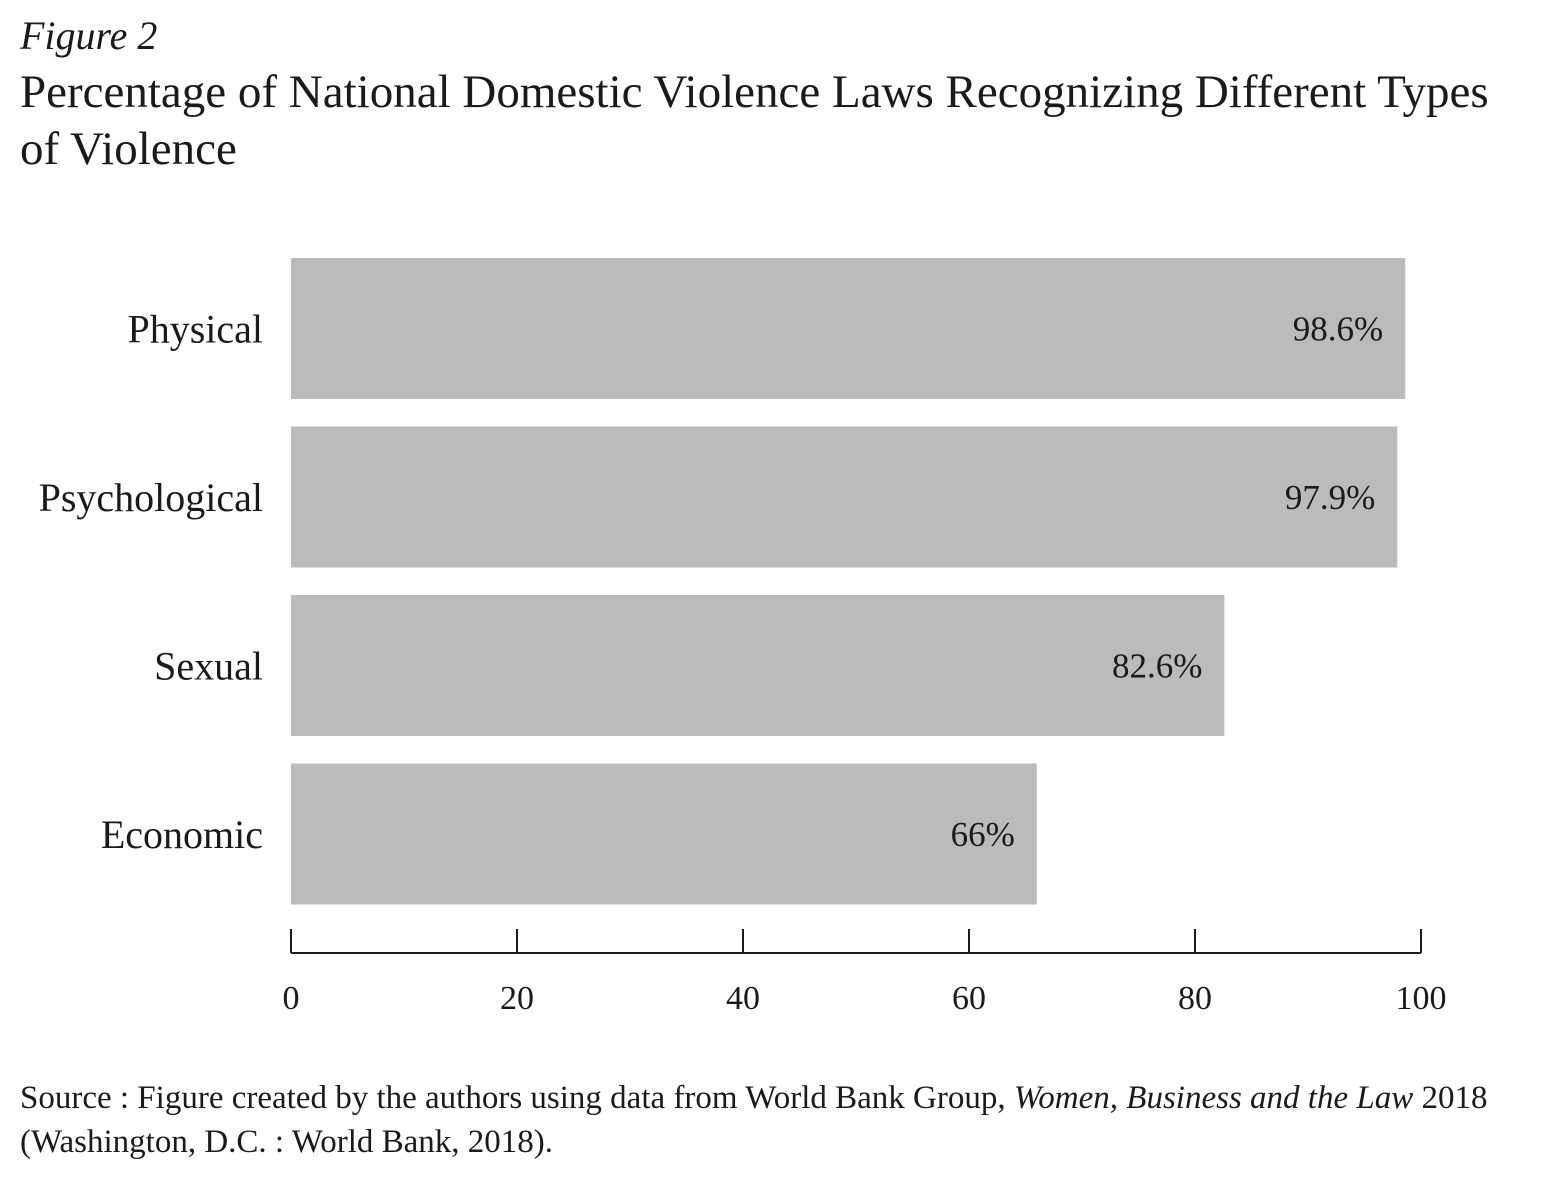 Image resolution: width=1564 pixels, height=1193 pixels. I want to click on category-label: Sexual, so click(208, 666).